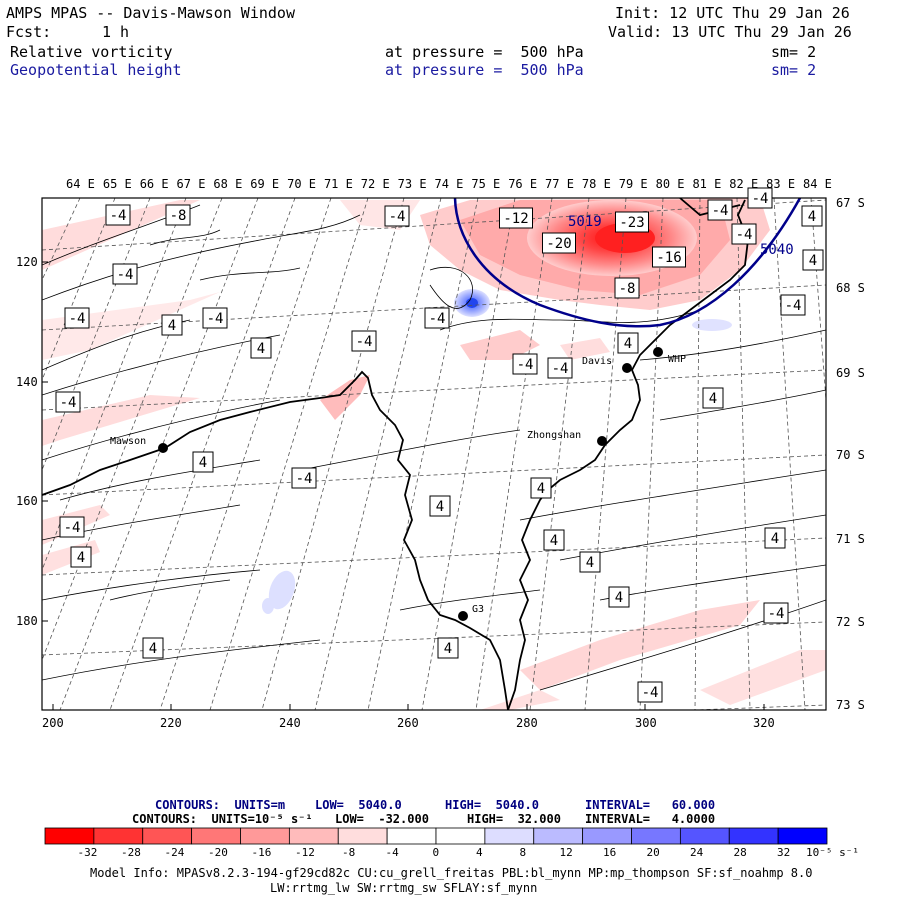 The image size is (900, 900). I want to click on longitude-label: 83 E, so click(781, 184).